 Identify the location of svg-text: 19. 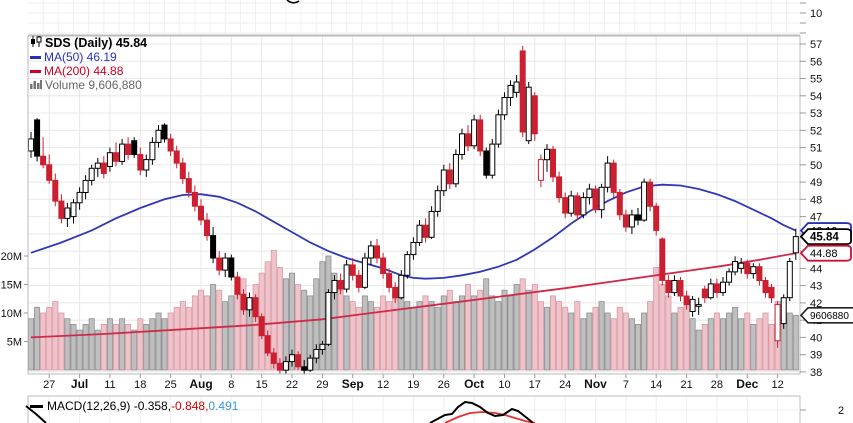
(413, 385).